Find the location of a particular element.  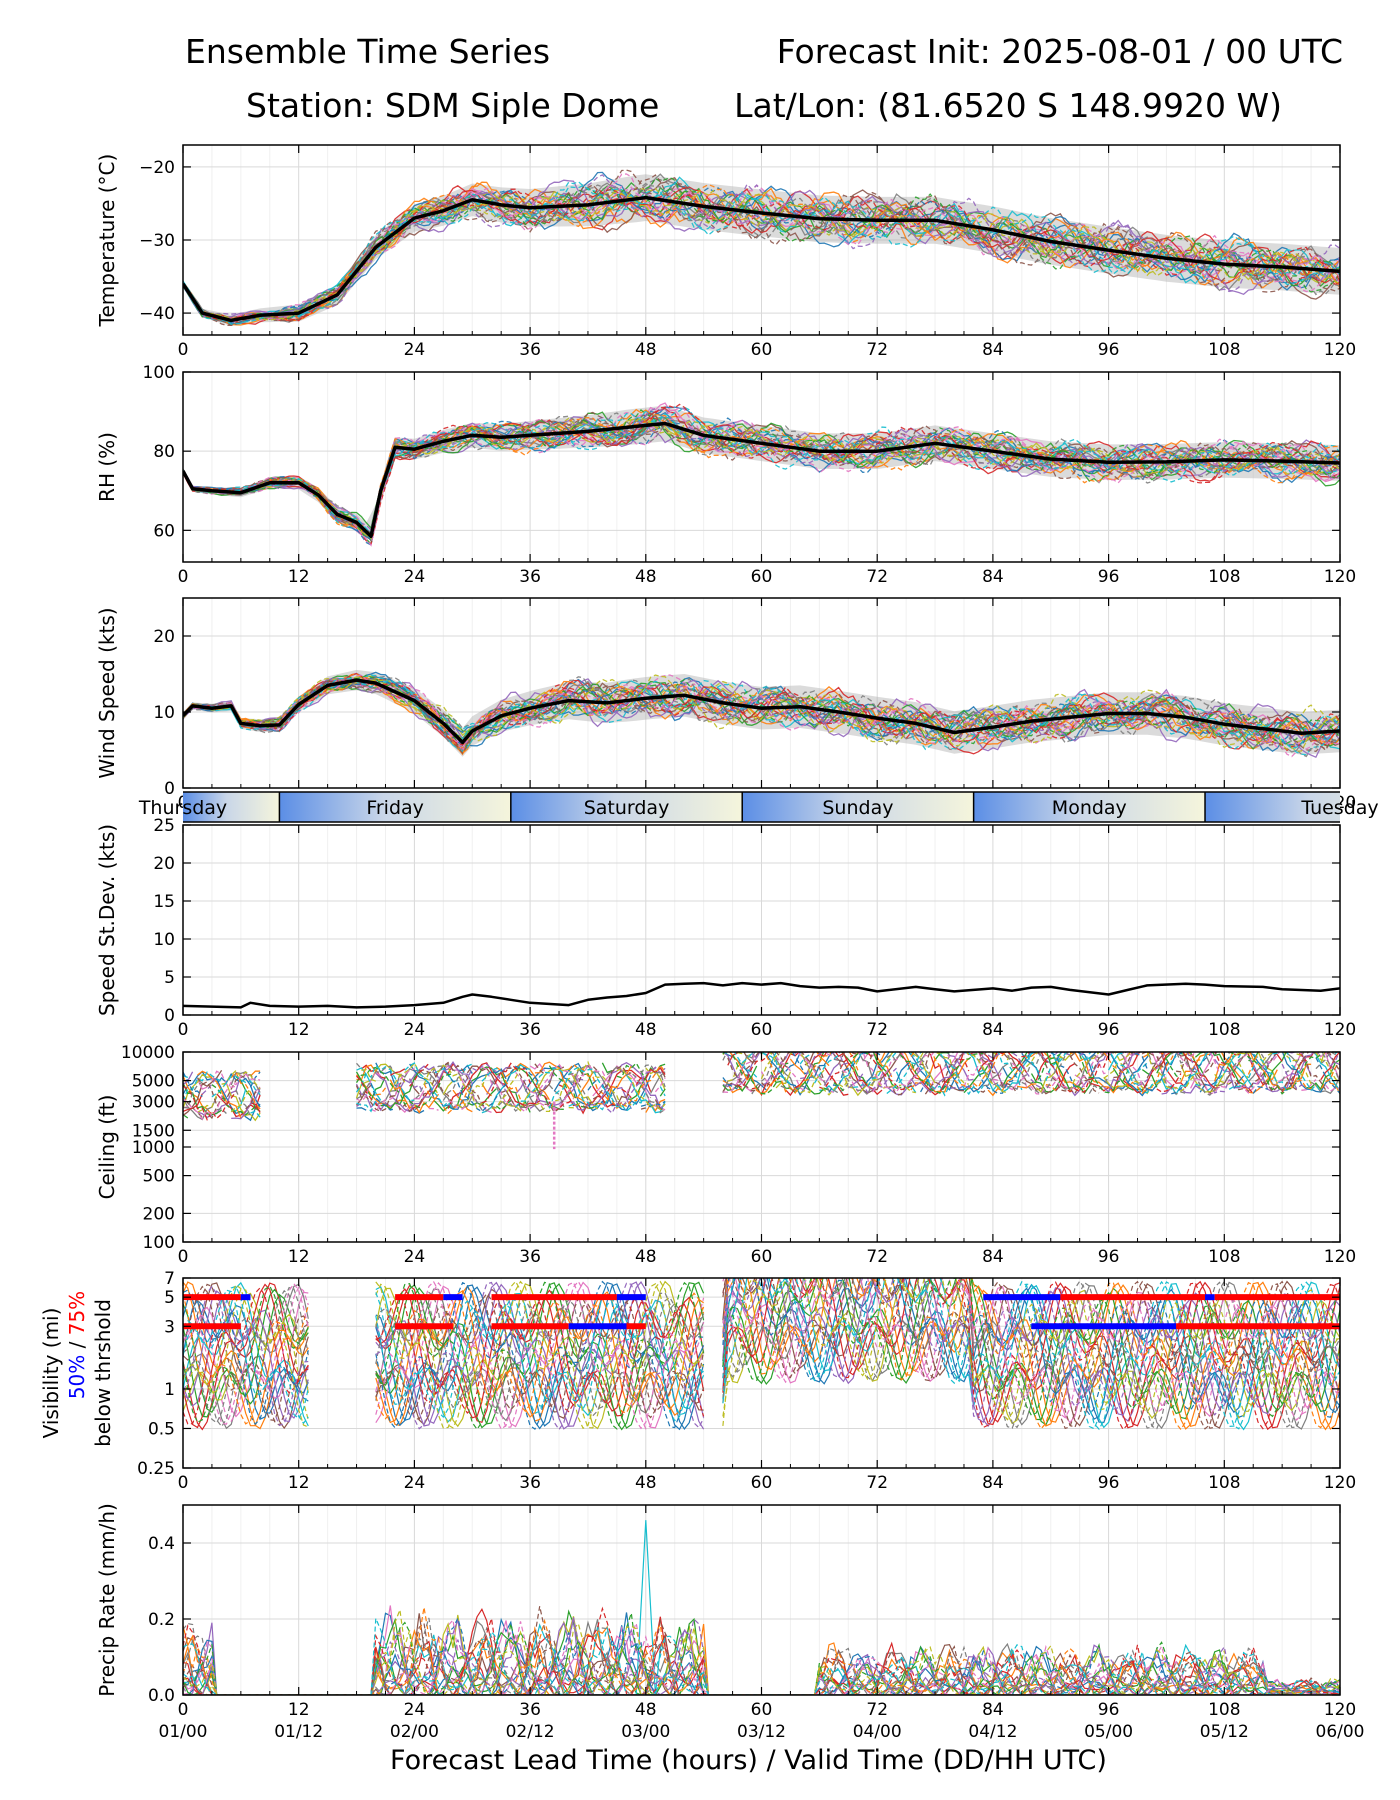

ceiling-xtick-label: 36 is located at coordinates (530, 1257).